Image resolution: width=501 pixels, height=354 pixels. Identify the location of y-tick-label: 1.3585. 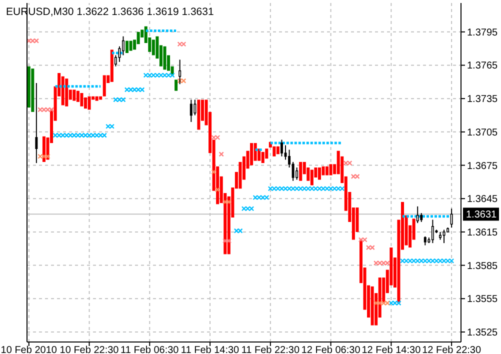
(482, 266).